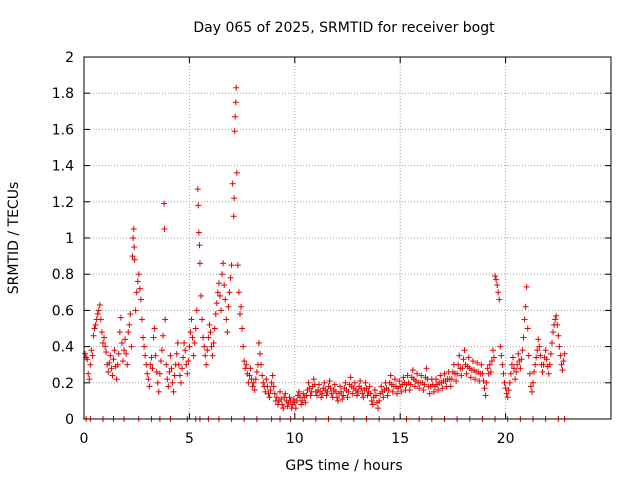  What do you see at coordinates (189, 439) in the screenshot?
I see `x-tick-label: 5` at bounding box center [189, 439].